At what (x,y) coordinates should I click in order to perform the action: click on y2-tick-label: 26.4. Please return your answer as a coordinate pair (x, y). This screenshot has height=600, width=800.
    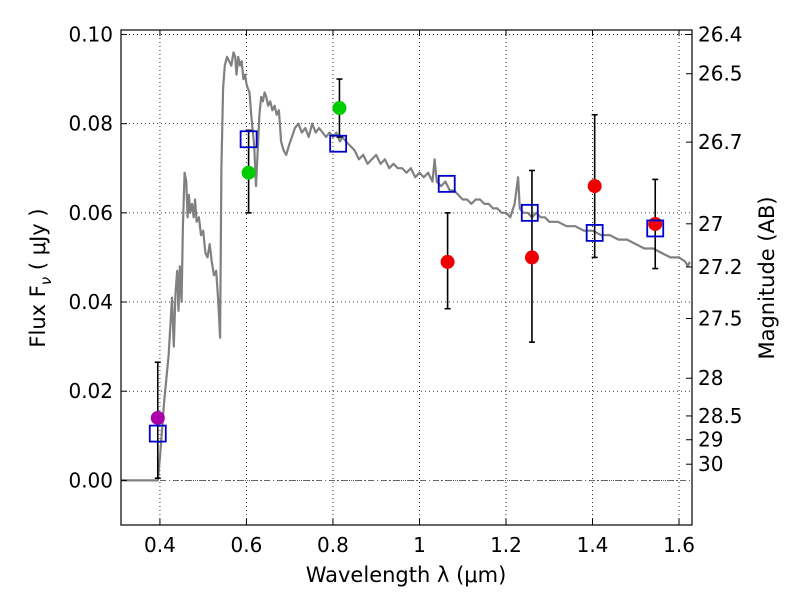
    Looking at the image, I should click on (720, 34).